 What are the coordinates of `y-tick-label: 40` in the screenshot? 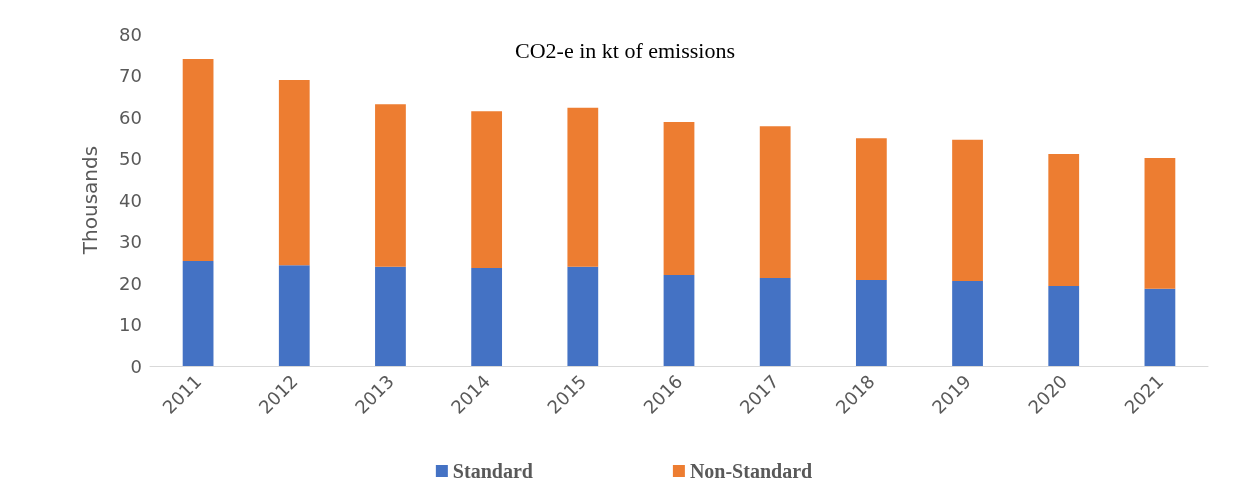 It's located at (130, 200).